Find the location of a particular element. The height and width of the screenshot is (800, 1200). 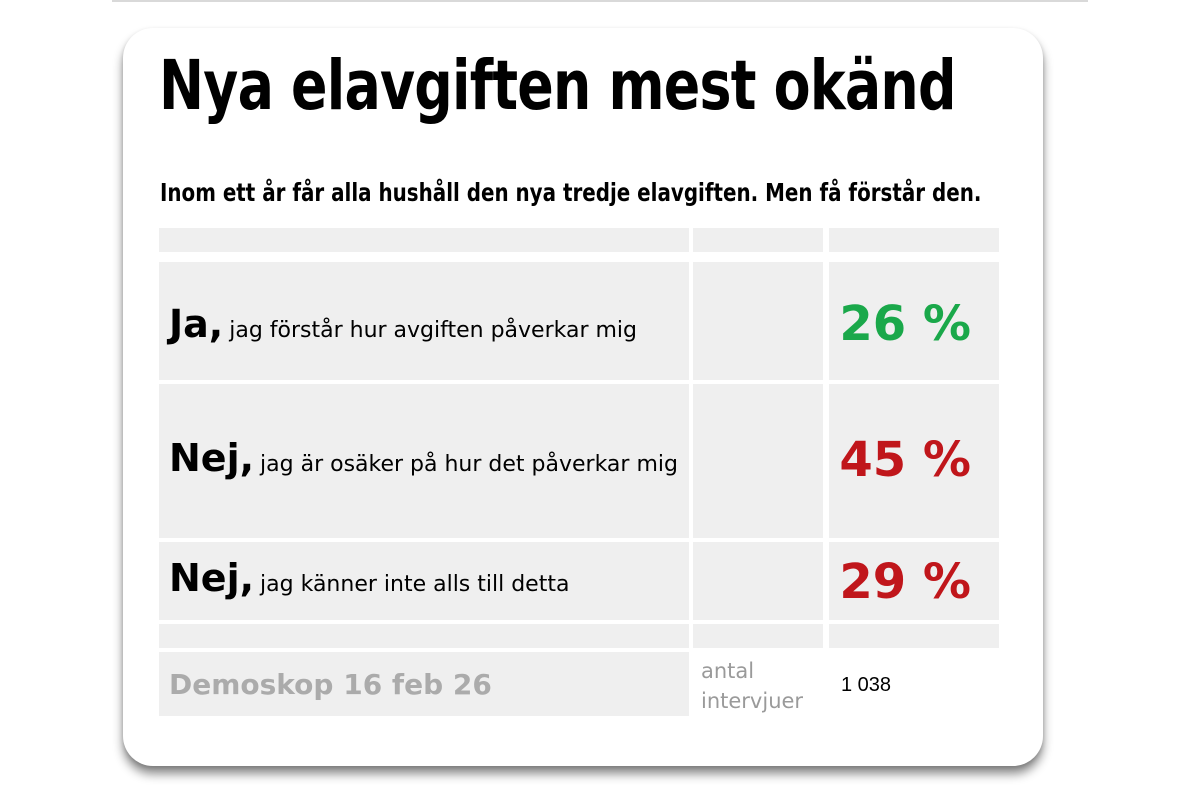

answer-detail: jag förstår hur avgiften påverkar mig is located at coordinates (433, 330).